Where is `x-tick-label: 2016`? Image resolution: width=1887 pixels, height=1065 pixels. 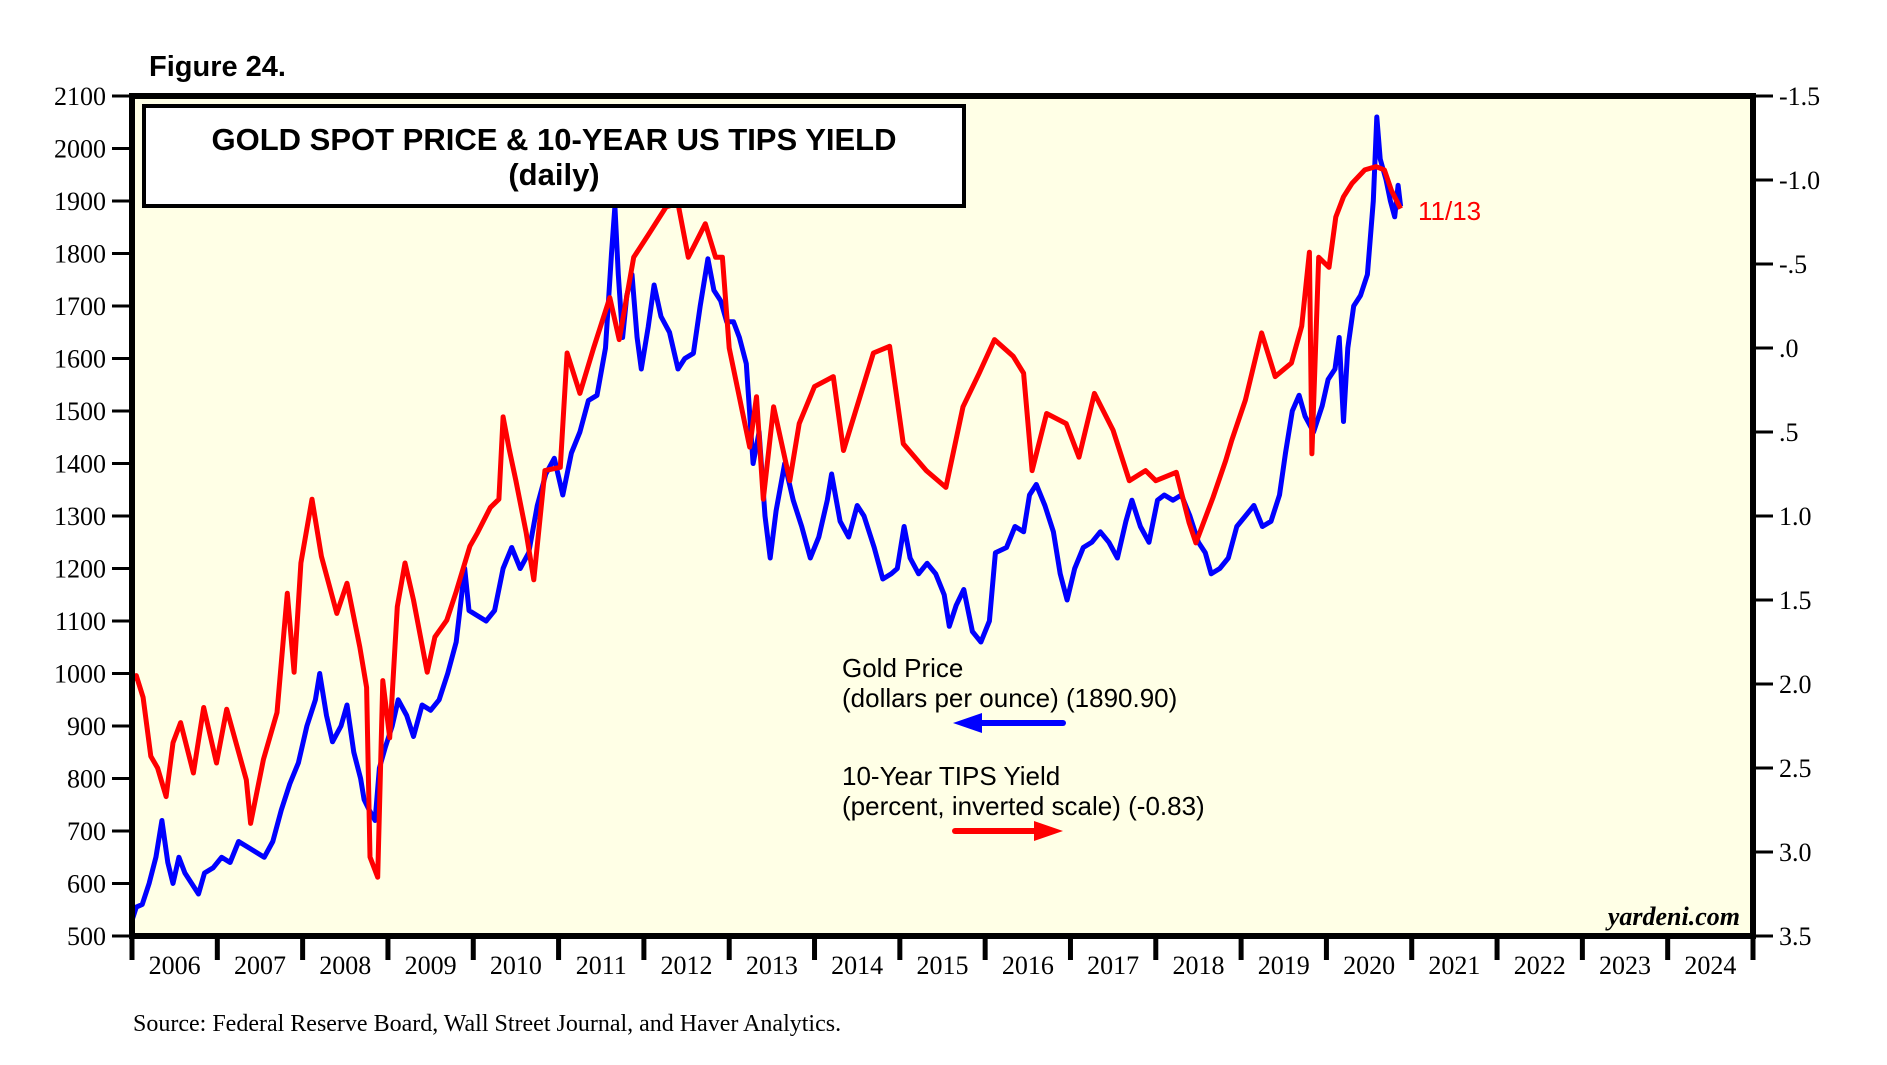
x-tick-label: 2016 is located at coordinates (1028, 965).